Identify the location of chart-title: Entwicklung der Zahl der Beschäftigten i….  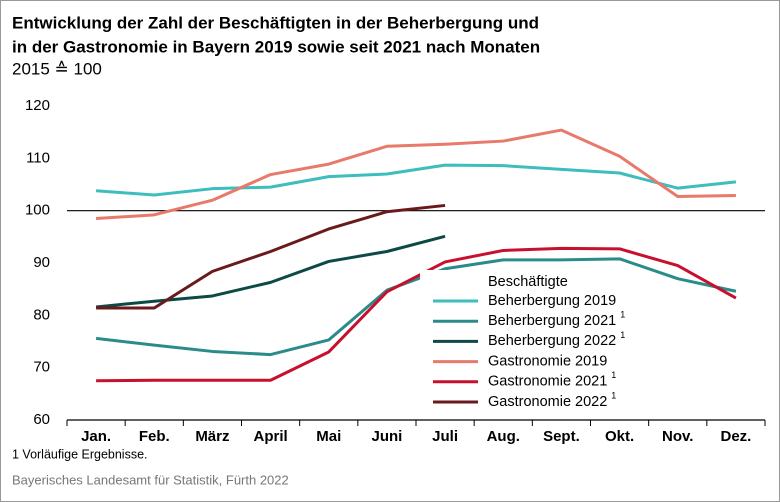
(275, 22).